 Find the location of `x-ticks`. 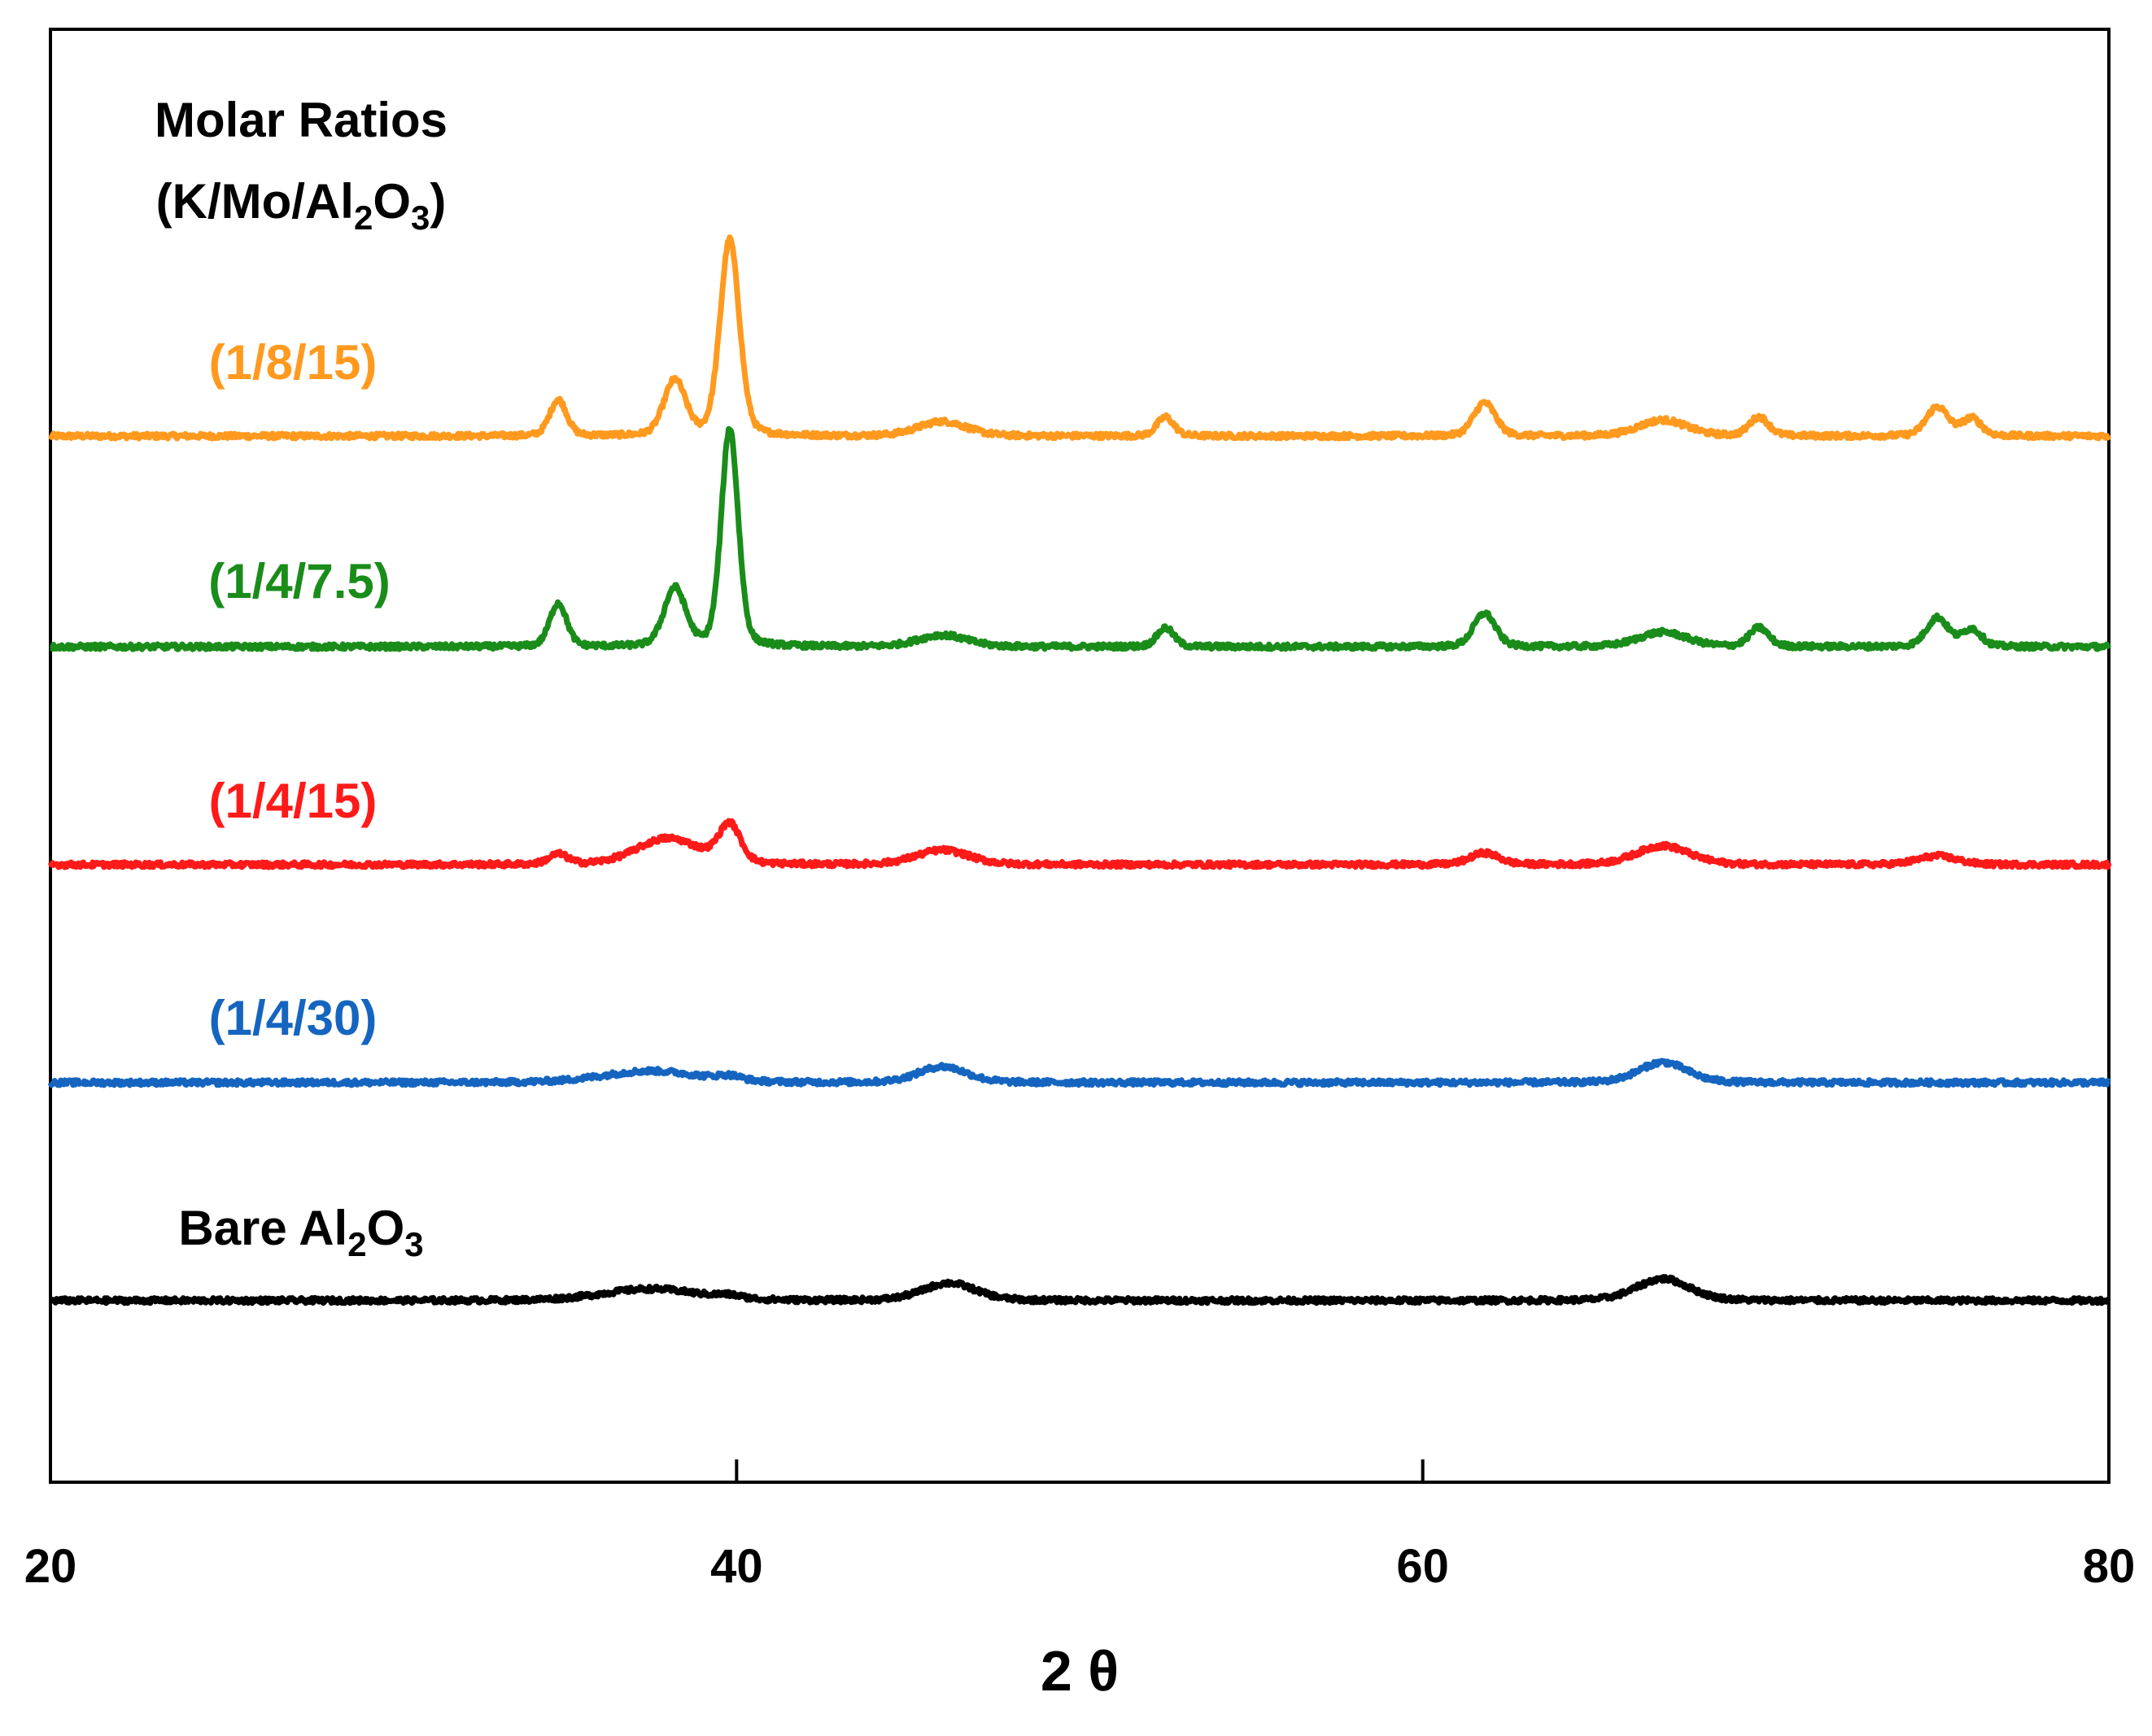

x-ticks is located at coordinates (1080, 1470).